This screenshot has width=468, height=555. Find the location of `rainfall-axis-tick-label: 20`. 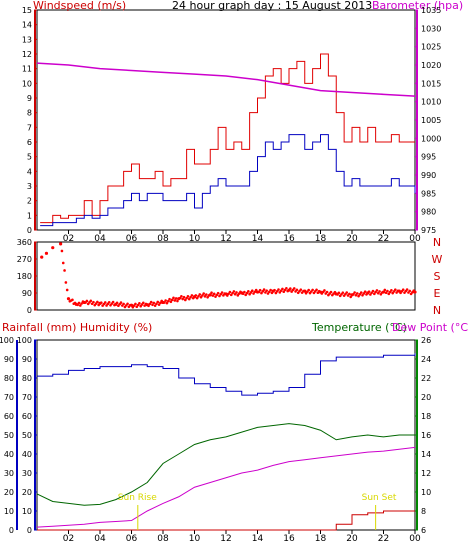

rainfall-axis-tick-label: 20 is located at coordinates (9, 492).